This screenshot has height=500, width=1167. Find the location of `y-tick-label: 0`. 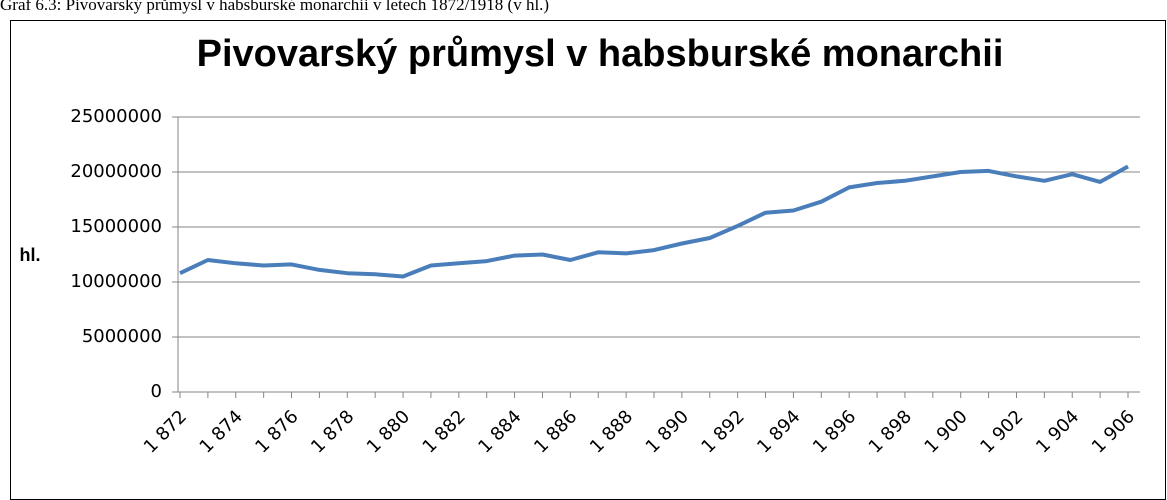

y-tick-label: 0 is located at coordinates (156, 391).